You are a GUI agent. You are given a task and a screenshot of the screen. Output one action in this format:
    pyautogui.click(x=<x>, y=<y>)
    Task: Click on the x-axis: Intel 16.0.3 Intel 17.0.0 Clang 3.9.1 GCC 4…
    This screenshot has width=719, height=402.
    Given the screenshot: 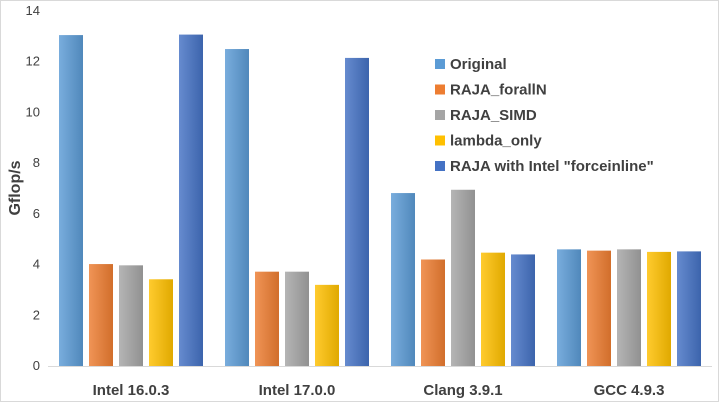 What is the action you would take?
    pyautogui.click(x=380, y=382)
    